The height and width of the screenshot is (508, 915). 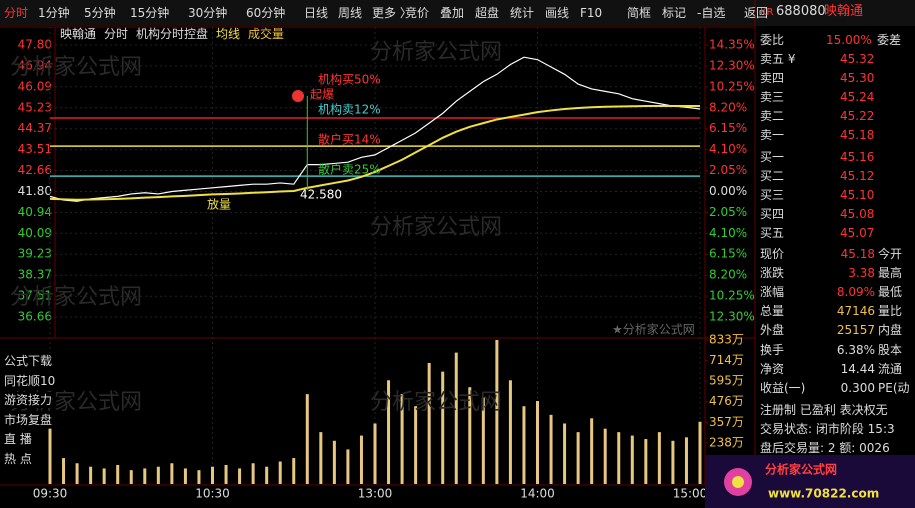 I want to click on toolbar-tab: 60分钟, so click(x=266, y=13).